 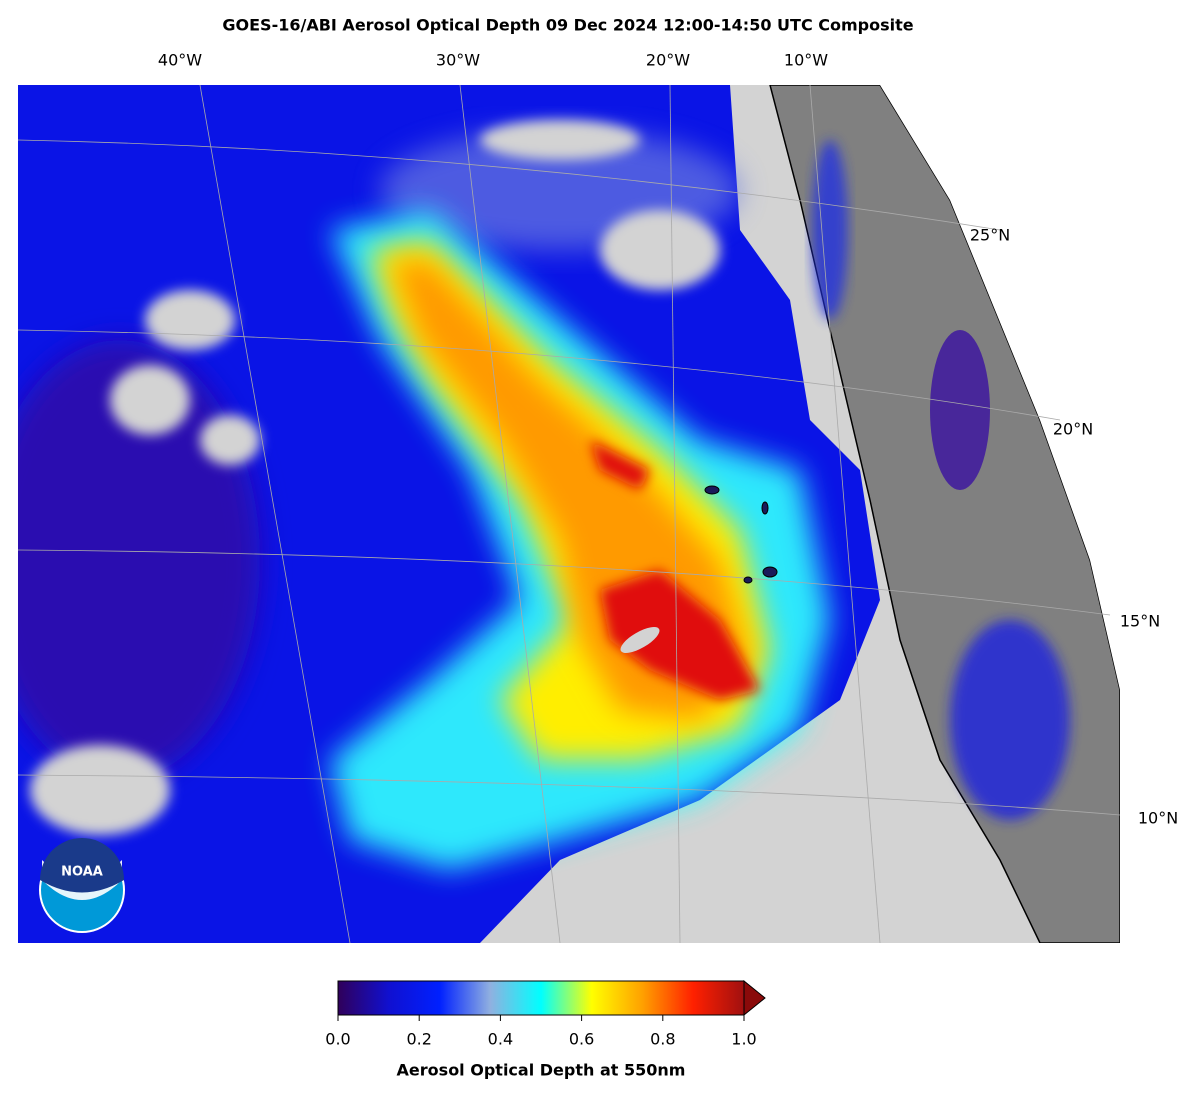 What do you see at coordinates (541, 998) in the screenshot?
I see `colorbar-ramp` at bounding box center [541, 998].